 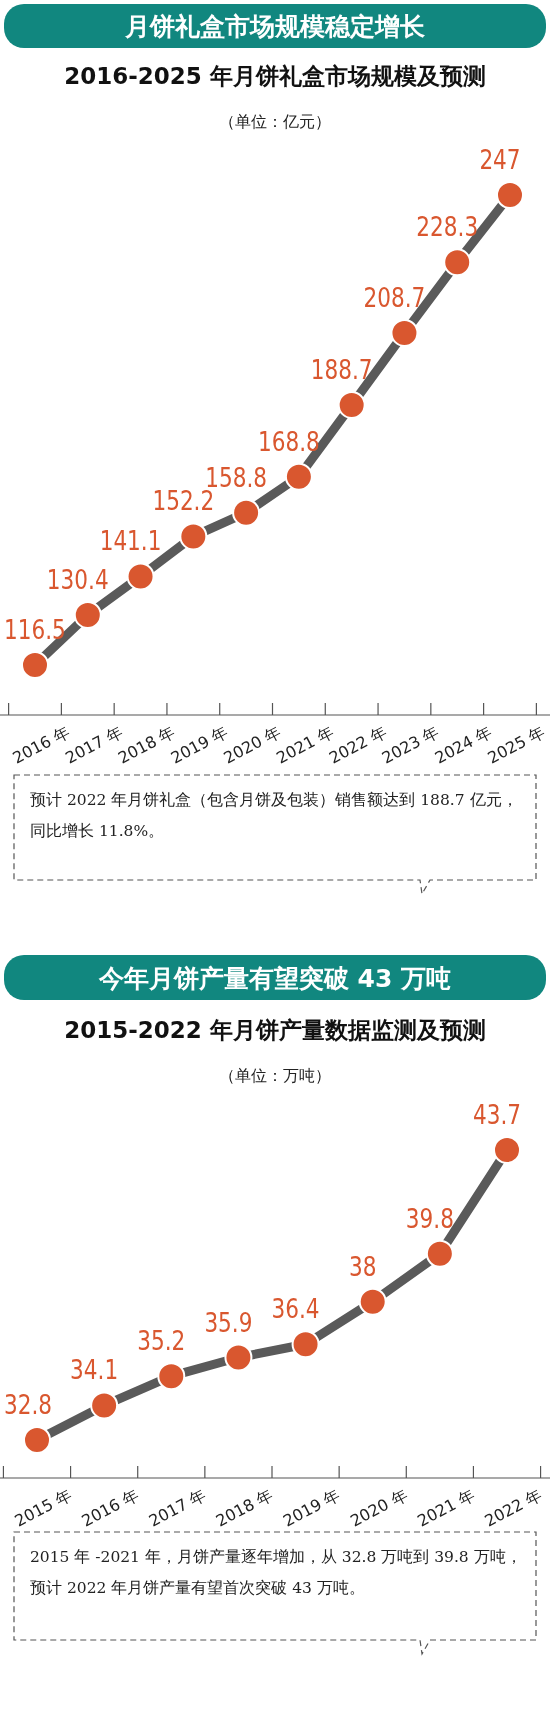 I want to click on data-label: 39.8, so click(x=429, y=1218).